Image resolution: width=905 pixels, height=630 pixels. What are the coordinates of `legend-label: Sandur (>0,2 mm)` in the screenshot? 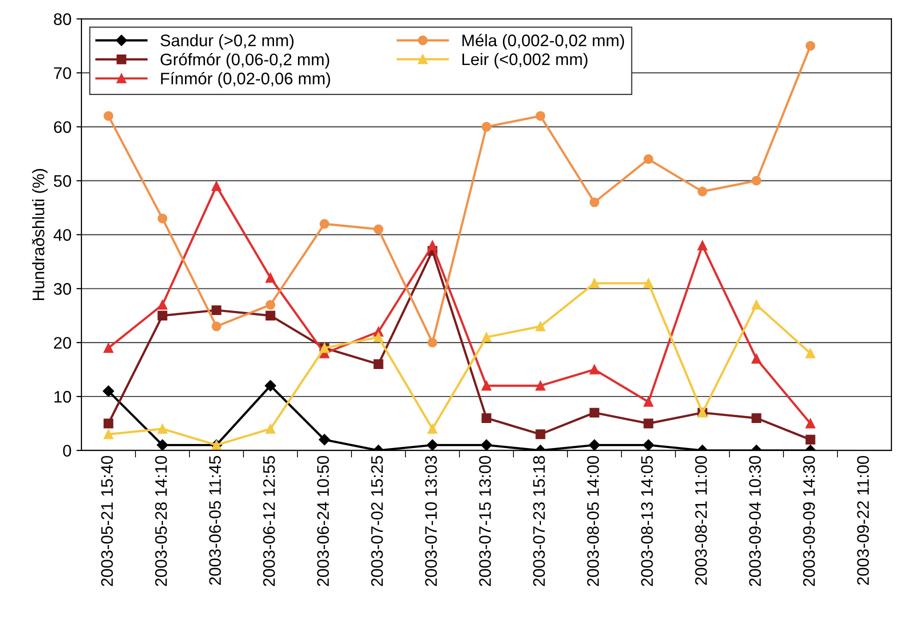 It's located at (227, 42).